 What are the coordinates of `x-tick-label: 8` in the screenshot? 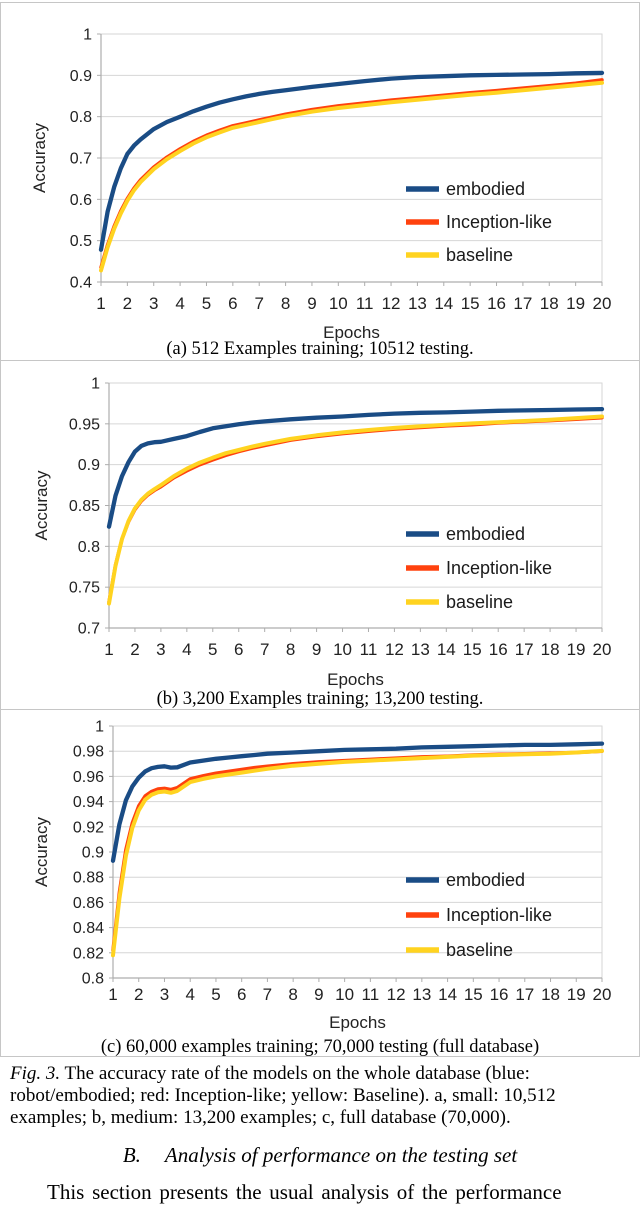 It's located at (292, 994).